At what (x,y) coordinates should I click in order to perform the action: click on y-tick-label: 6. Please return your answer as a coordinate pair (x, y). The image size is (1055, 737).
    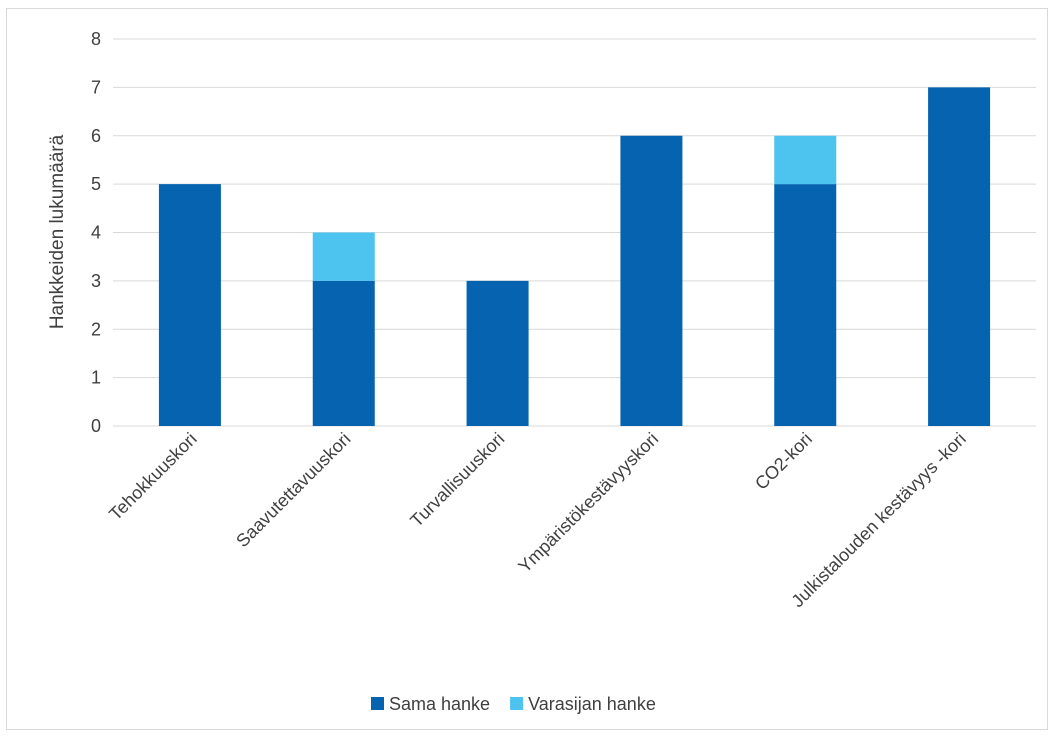
    Looking at the image, I should click on (96, 136).